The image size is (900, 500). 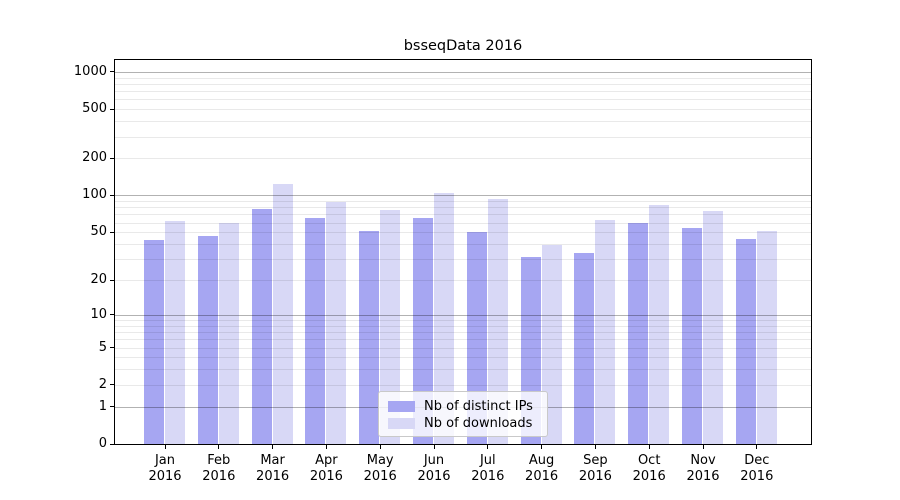 I want to click on bar-downloads-jul, so click(x=497, y=321).